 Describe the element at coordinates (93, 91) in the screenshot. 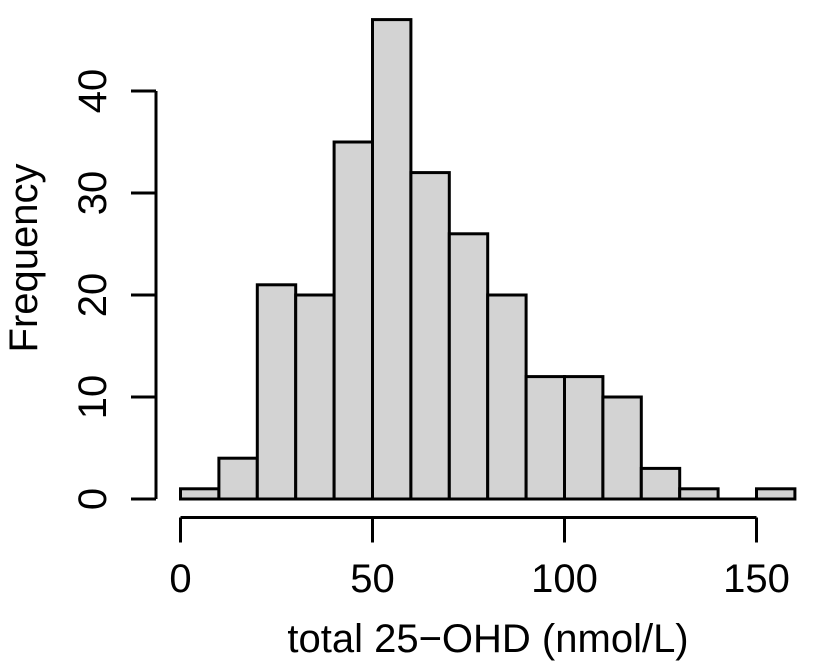

I see `y-tick-label-40: 40` at that location.